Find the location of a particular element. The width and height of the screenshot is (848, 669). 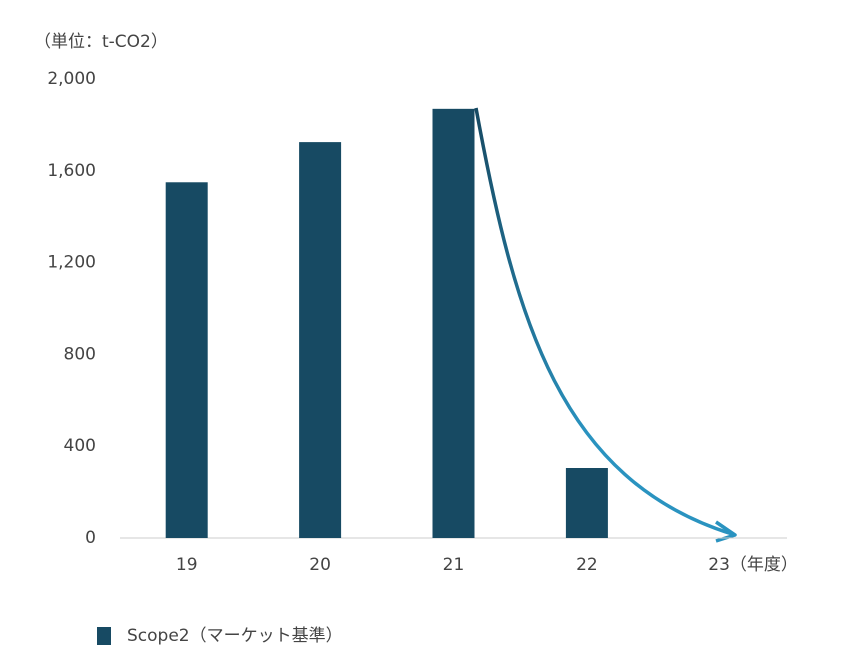

x-tick-label: 19 is located at coordinates (187, 565).